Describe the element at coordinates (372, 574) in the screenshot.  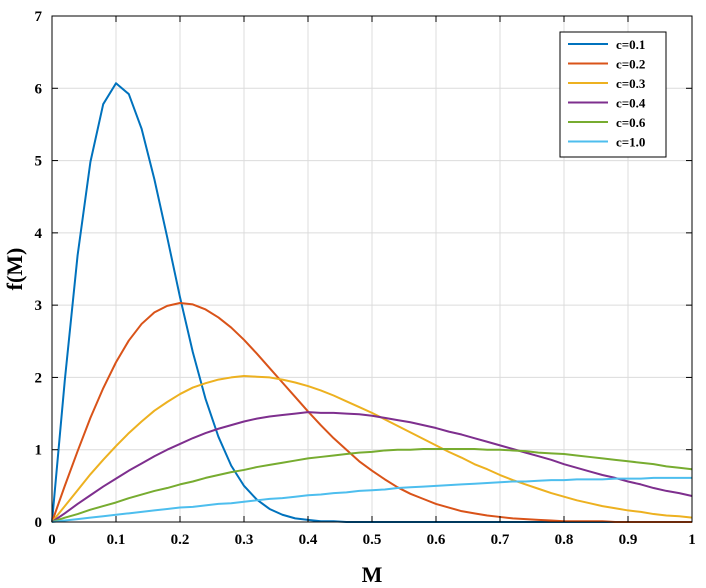
I see `x-axis-label: M` at that location.